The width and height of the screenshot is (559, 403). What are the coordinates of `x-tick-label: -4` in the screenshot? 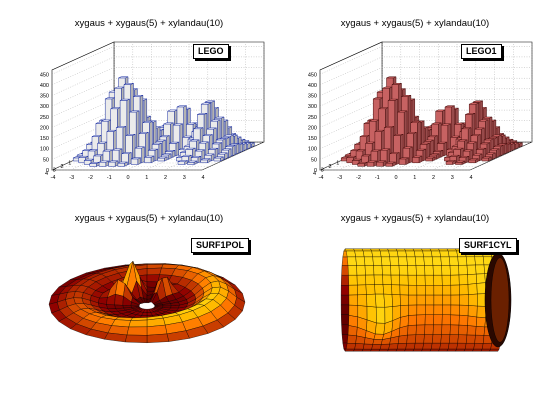 It's located at (53, 178).